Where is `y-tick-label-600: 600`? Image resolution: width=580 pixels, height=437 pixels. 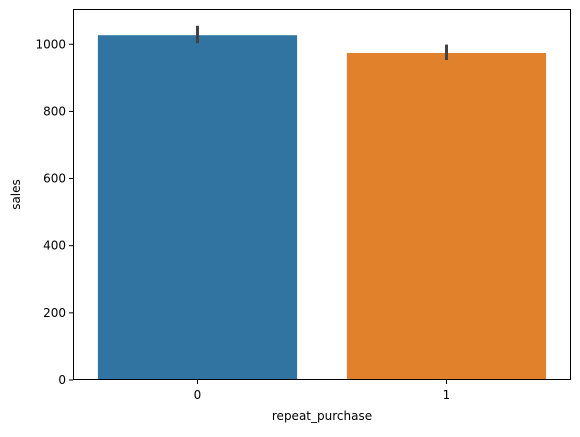 y-tick-label-600: 600 is located at coordinates (54, 179).